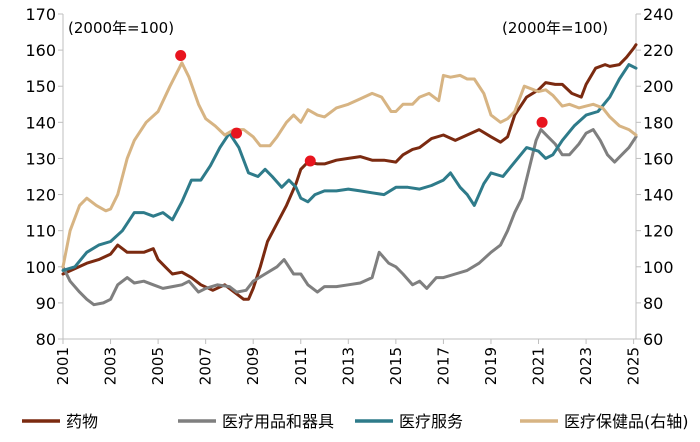 The image size is (700, 442). What do you see at coordinates (658, 158) in the screenshot?
I see `right-tick-label: 160` at bounding box center [658, 158].